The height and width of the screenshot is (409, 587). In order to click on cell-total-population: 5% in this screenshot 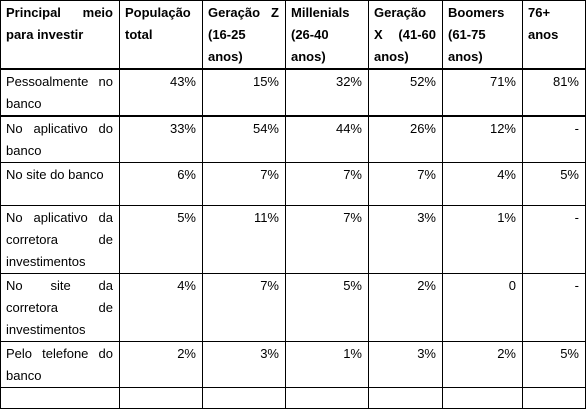, I will do `click(161, 239)`.